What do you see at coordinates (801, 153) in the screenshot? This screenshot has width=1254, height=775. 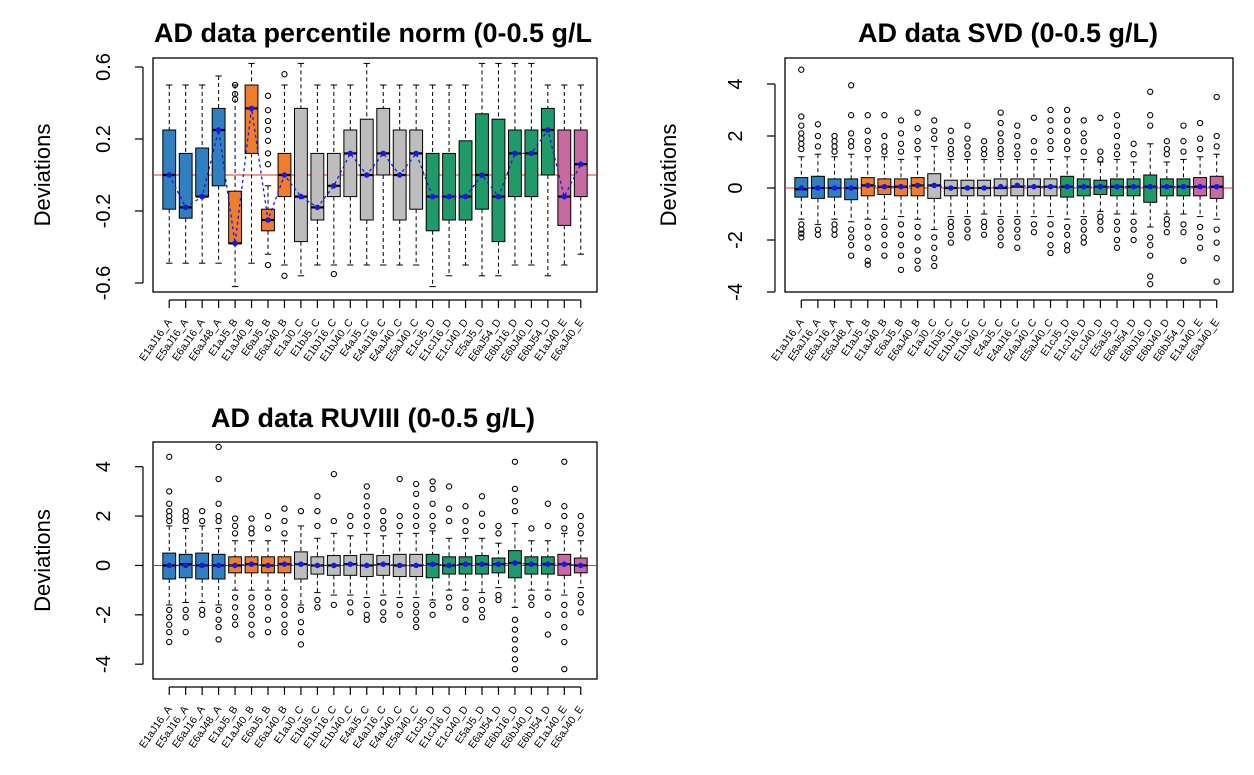 I see `box-E1aJ16_A` at bounding box center [801, 153].